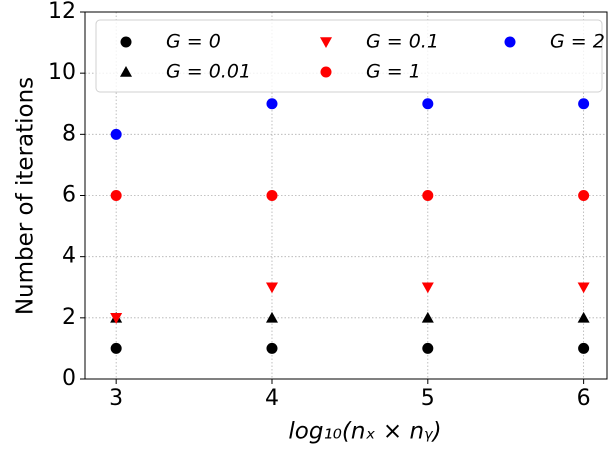 The width and height of the screenshot is (610, 452). Describe the element at coordinates (364, 432) in the screenshot. I see `x-axis-label: log₁₀(nₓ × nᵧ)` at that location.